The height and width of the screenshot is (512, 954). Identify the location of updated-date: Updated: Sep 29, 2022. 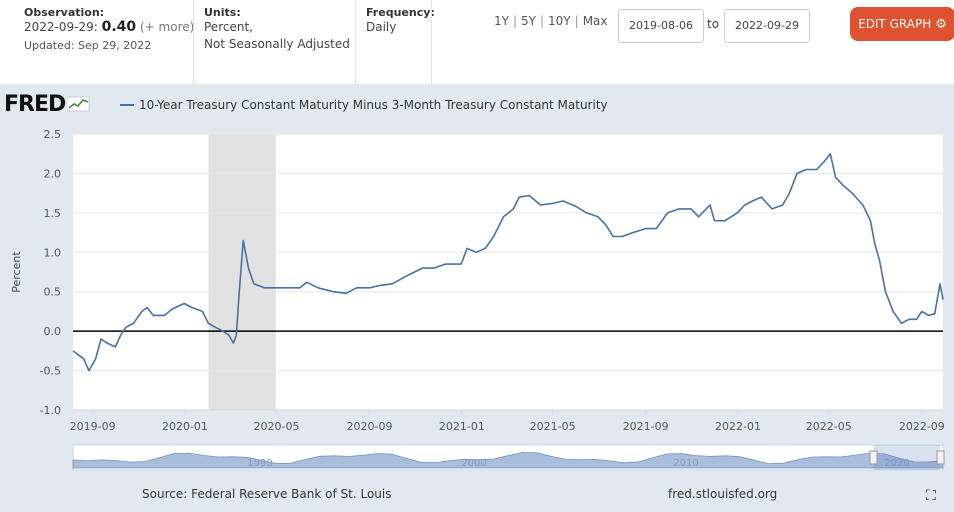
(88, 45).